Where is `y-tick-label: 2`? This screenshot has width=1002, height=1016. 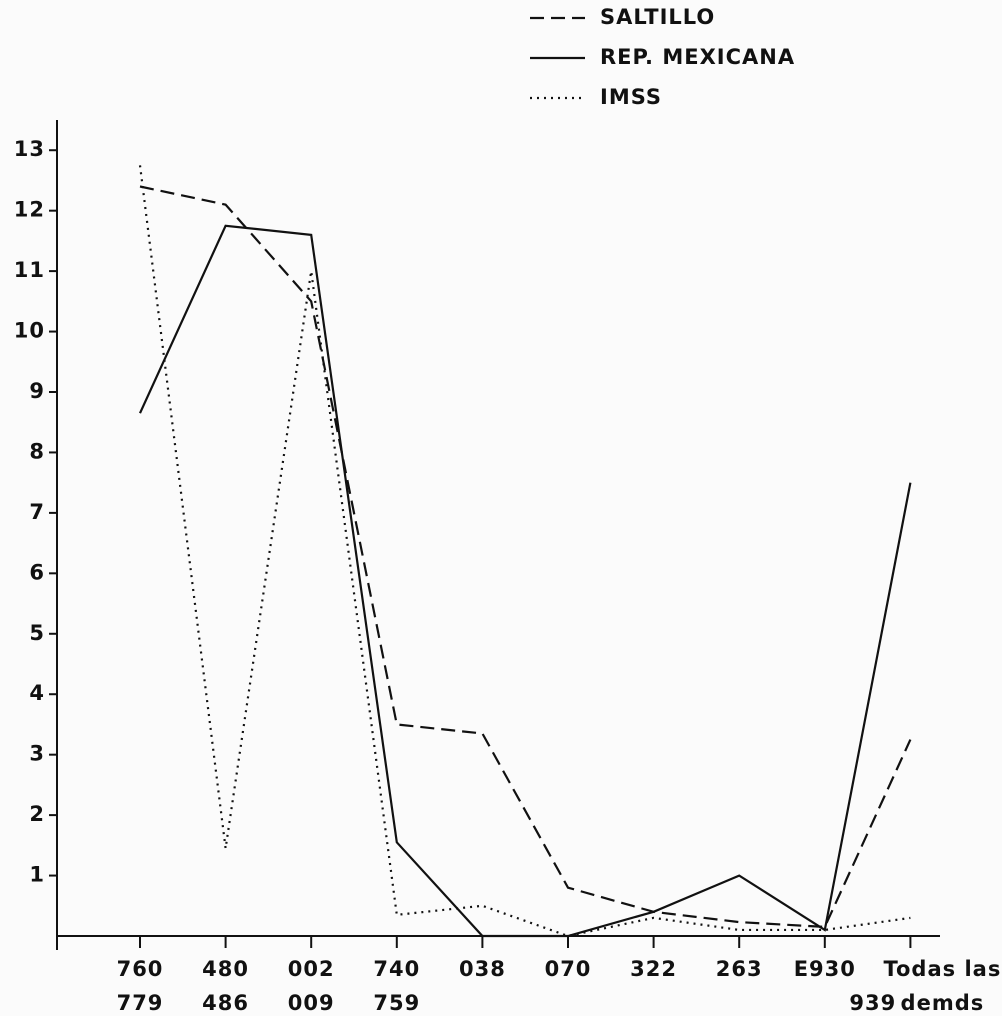 y-tick-label: 2 is located at coordinates (37, 814).